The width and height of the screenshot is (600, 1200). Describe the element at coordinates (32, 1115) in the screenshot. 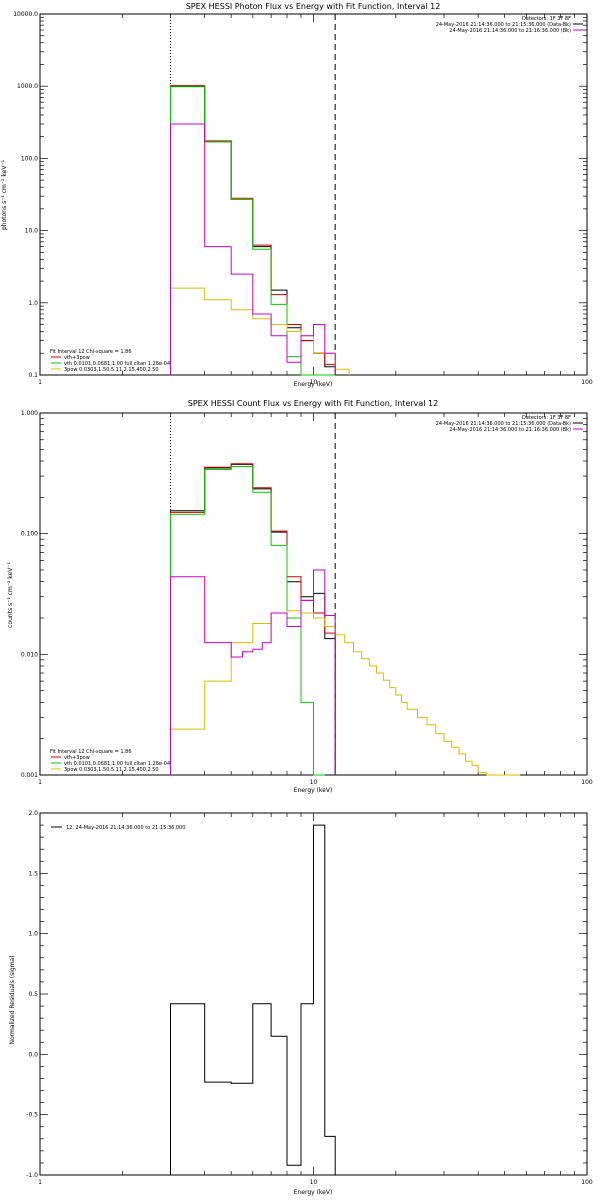

I see `y-tick-label: -0.5` at that location.